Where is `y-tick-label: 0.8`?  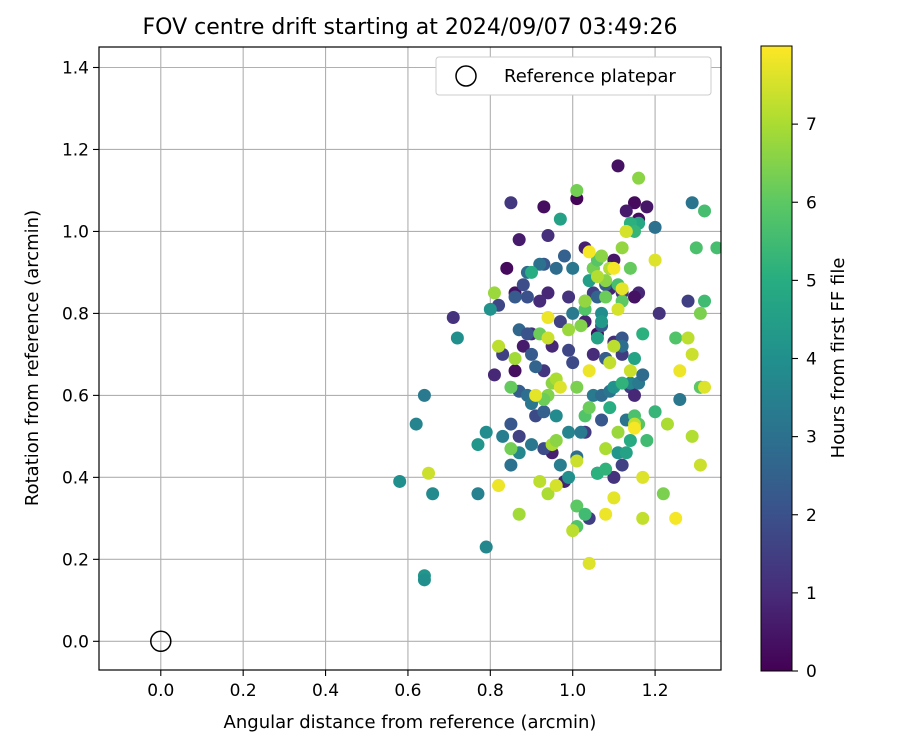
y-tick-label: 0.8 is located at coordinates (75, 314).